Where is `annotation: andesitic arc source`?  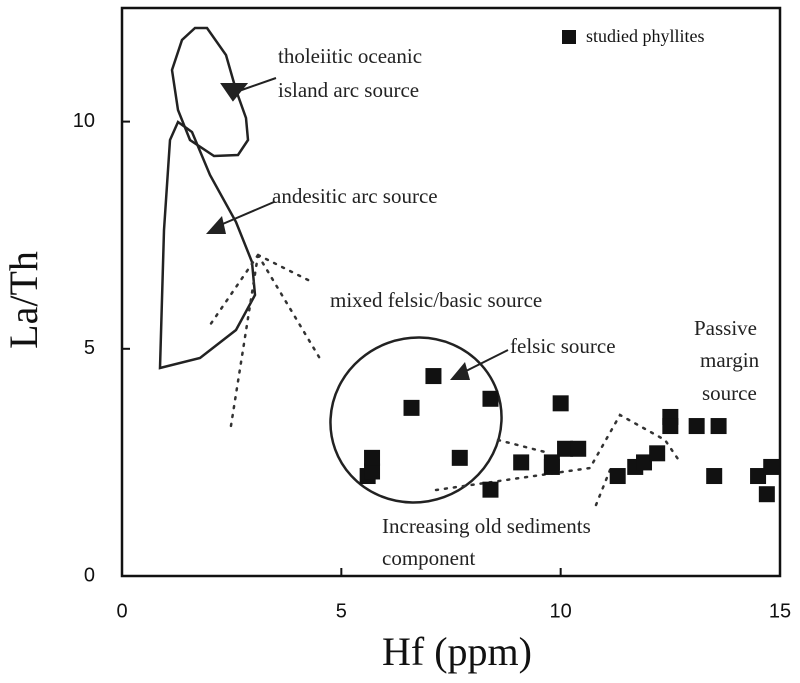
annotation: andesitic arc source is located at coordinates (355, 196).